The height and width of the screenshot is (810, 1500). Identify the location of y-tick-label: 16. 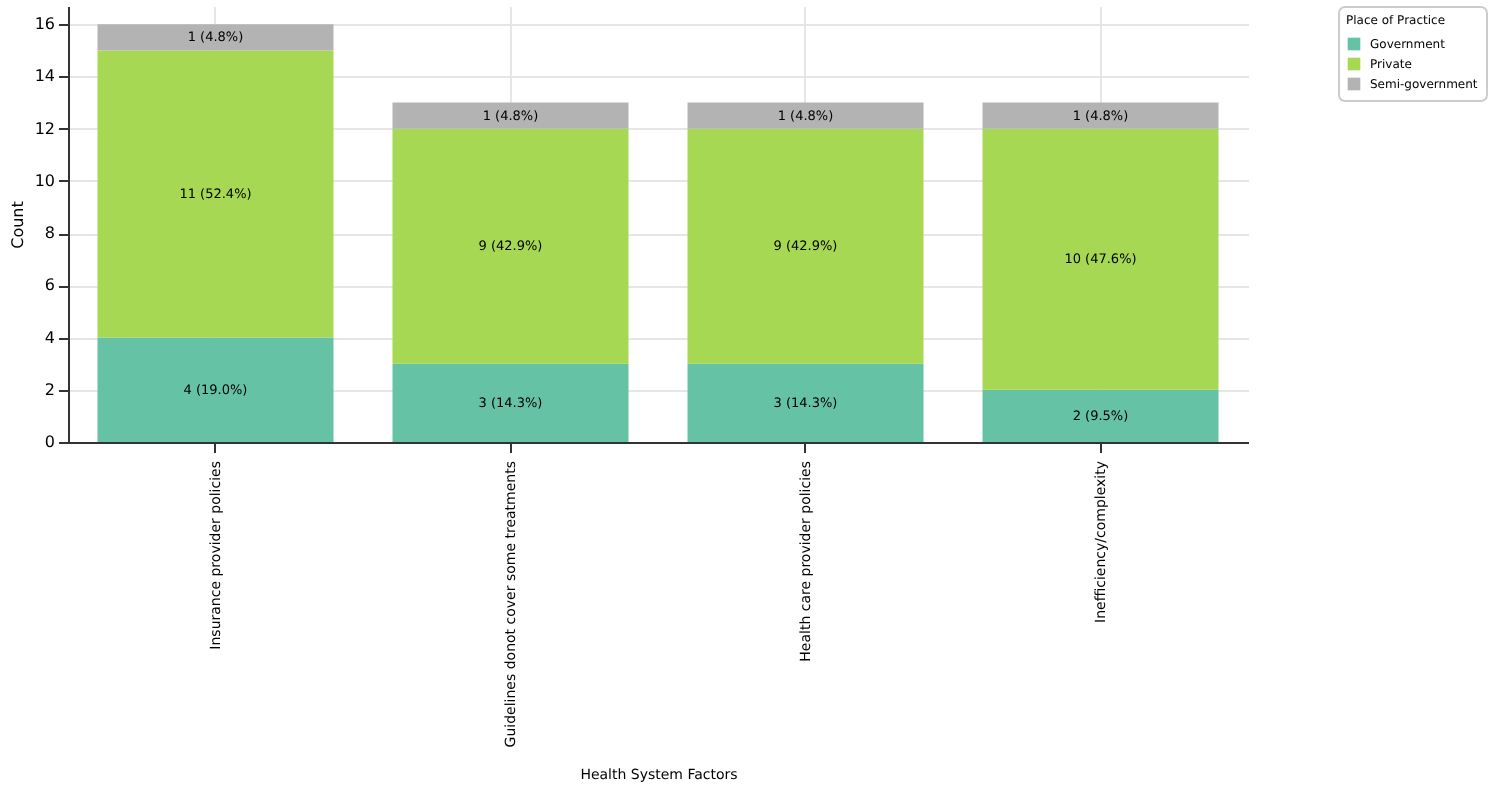
(44, 24).